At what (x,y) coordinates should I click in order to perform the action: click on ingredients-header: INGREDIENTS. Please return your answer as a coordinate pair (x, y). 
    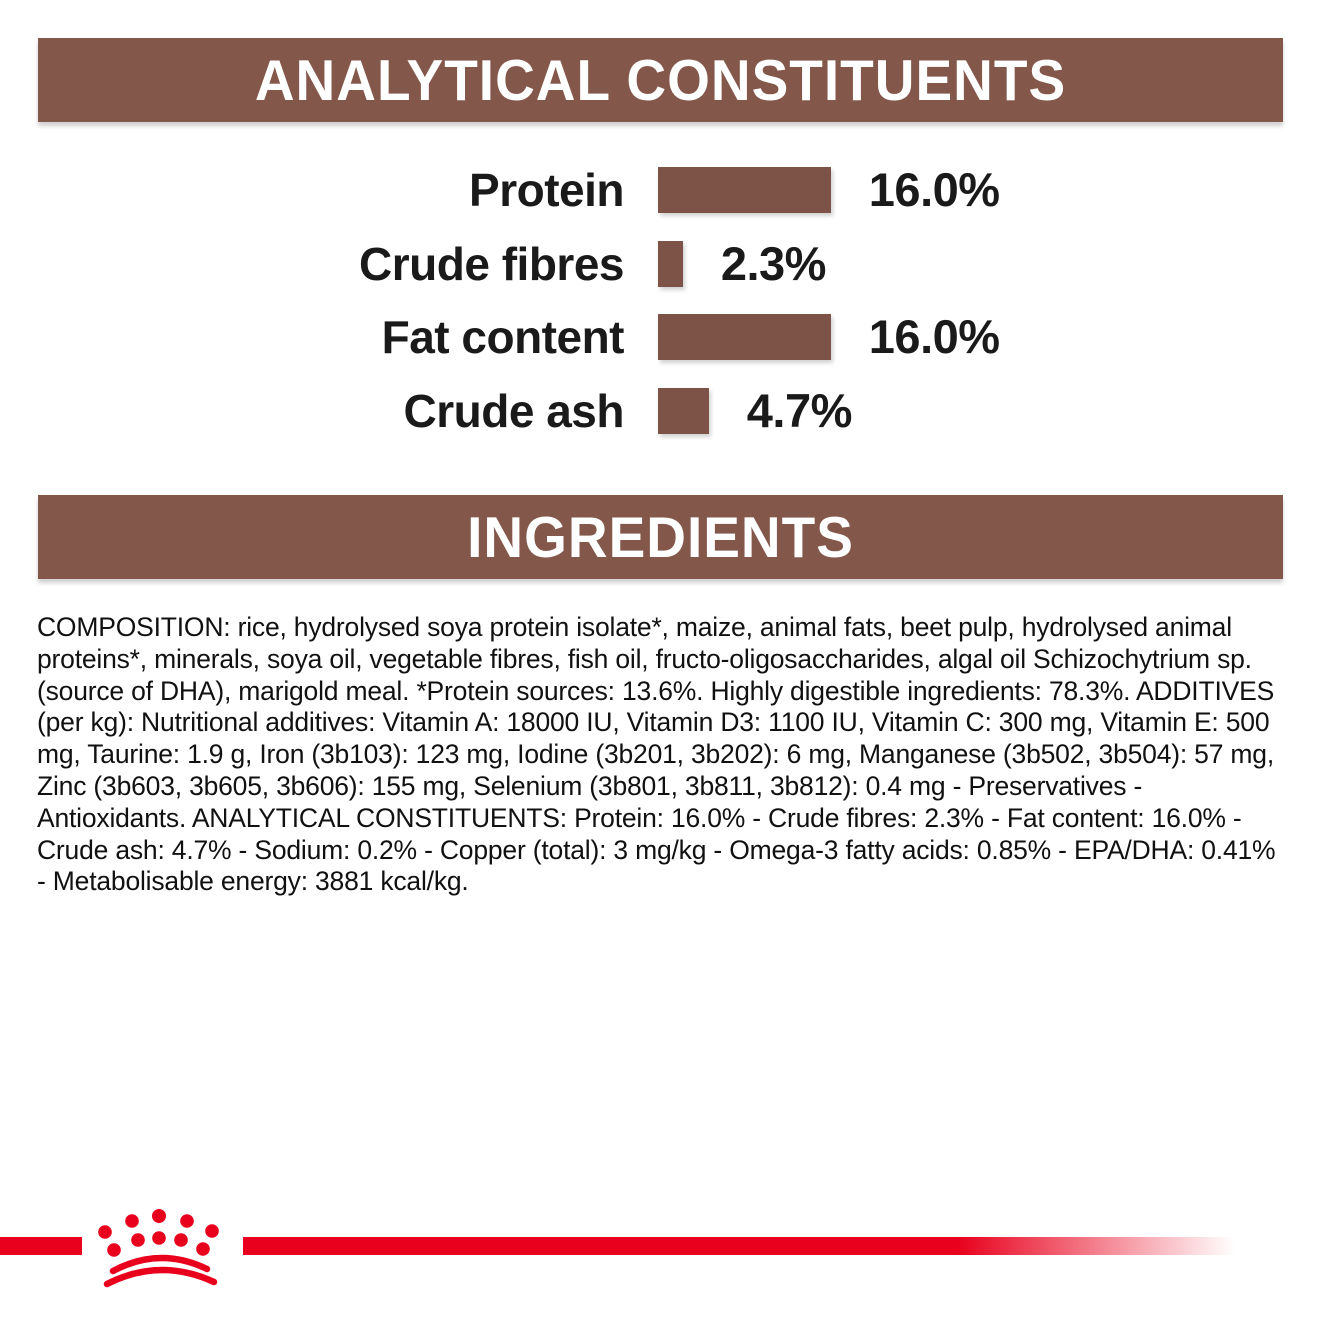
    Looking at the image, I should click on (660, 537).